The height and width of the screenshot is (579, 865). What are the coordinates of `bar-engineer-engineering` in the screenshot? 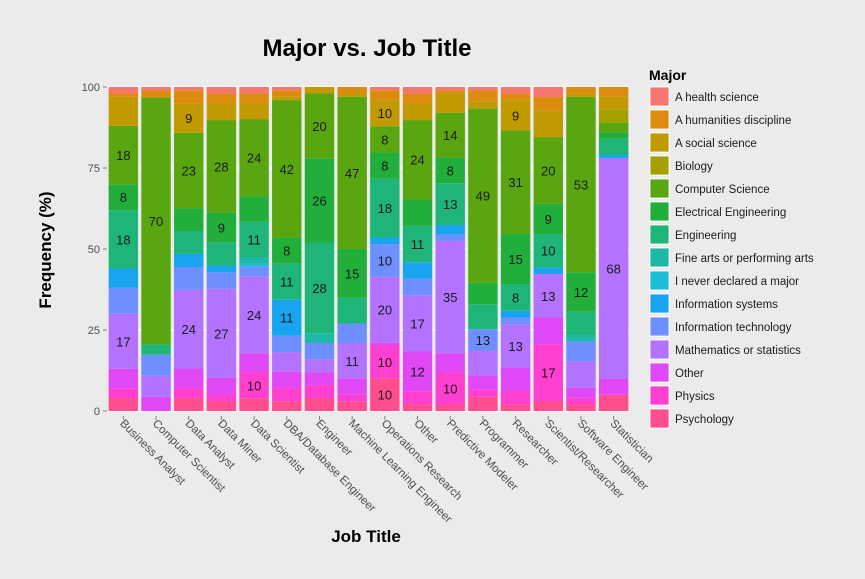 It's located at (319, 288).